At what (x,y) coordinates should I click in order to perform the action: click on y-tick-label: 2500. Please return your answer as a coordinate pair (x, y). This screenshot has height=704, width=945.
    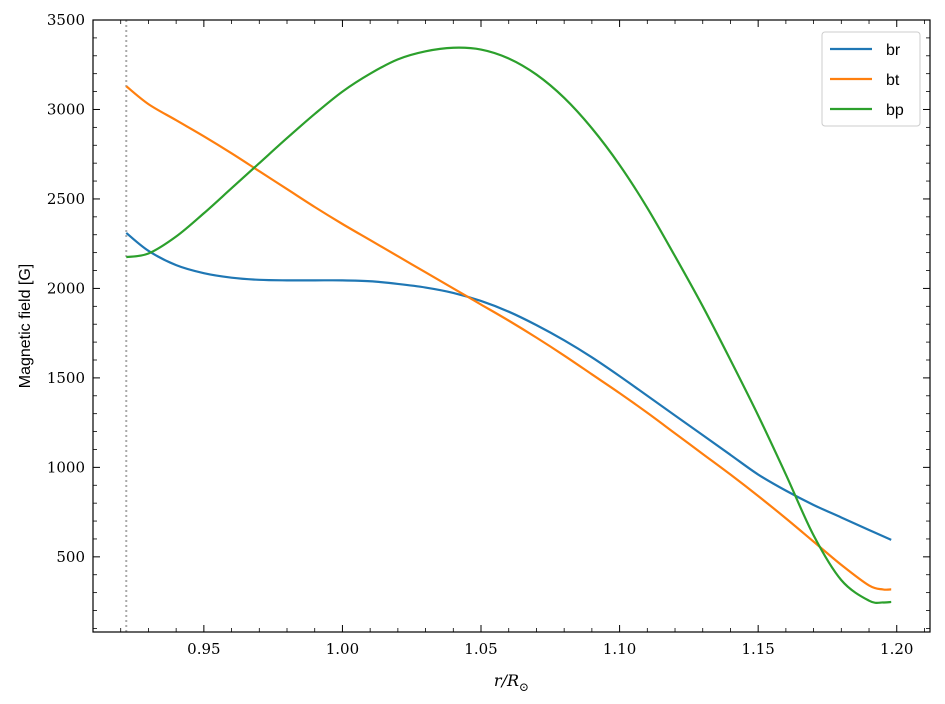
    Looking at the image, I should click on (66, 199).